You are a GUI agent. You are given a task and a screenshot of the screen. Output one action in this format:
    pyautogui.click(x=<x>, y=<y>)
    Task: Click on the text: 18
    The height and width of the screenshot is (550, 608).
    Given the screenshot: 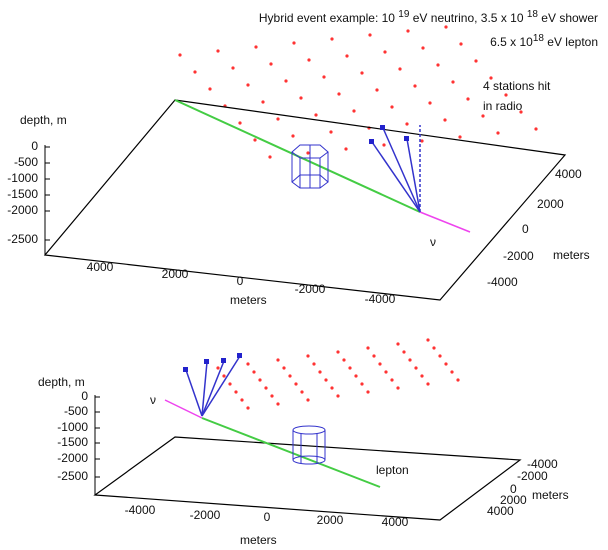 What is the action you would take?
    pyautogui.click(x=539, y=38)
    